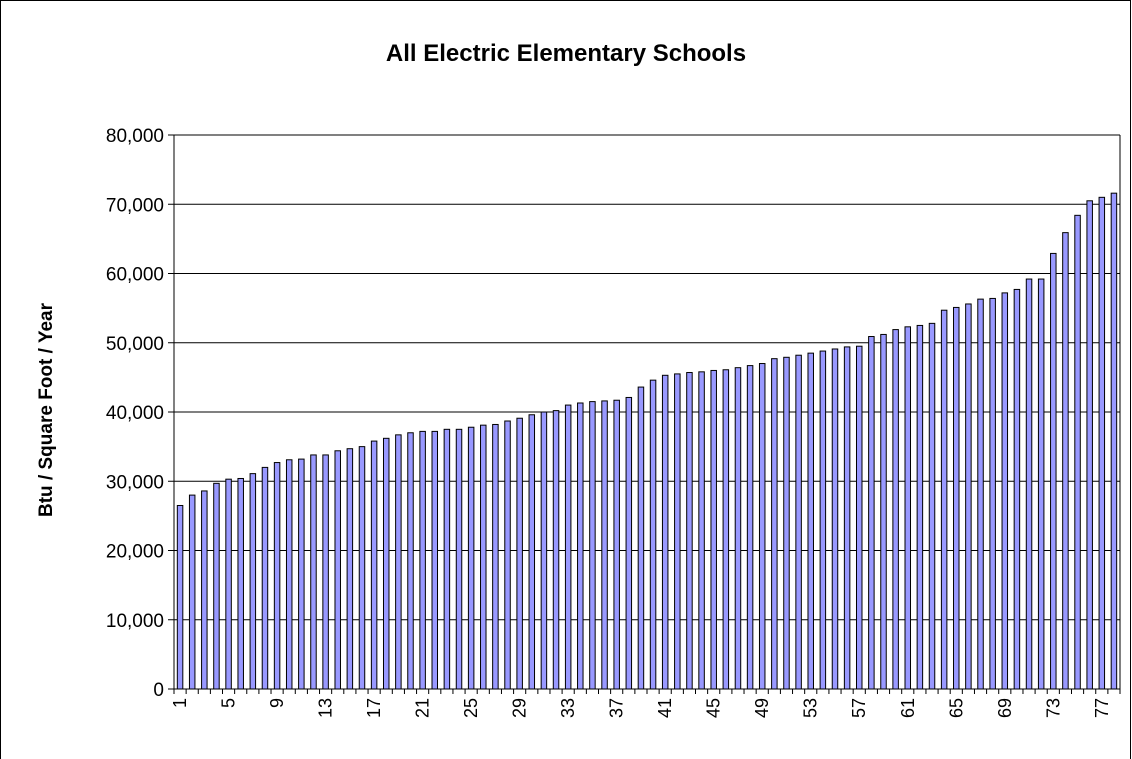  Describe the element at coordinates (135, 344) in the screenshot. I see `y-tick-label: 50,000` at that location.